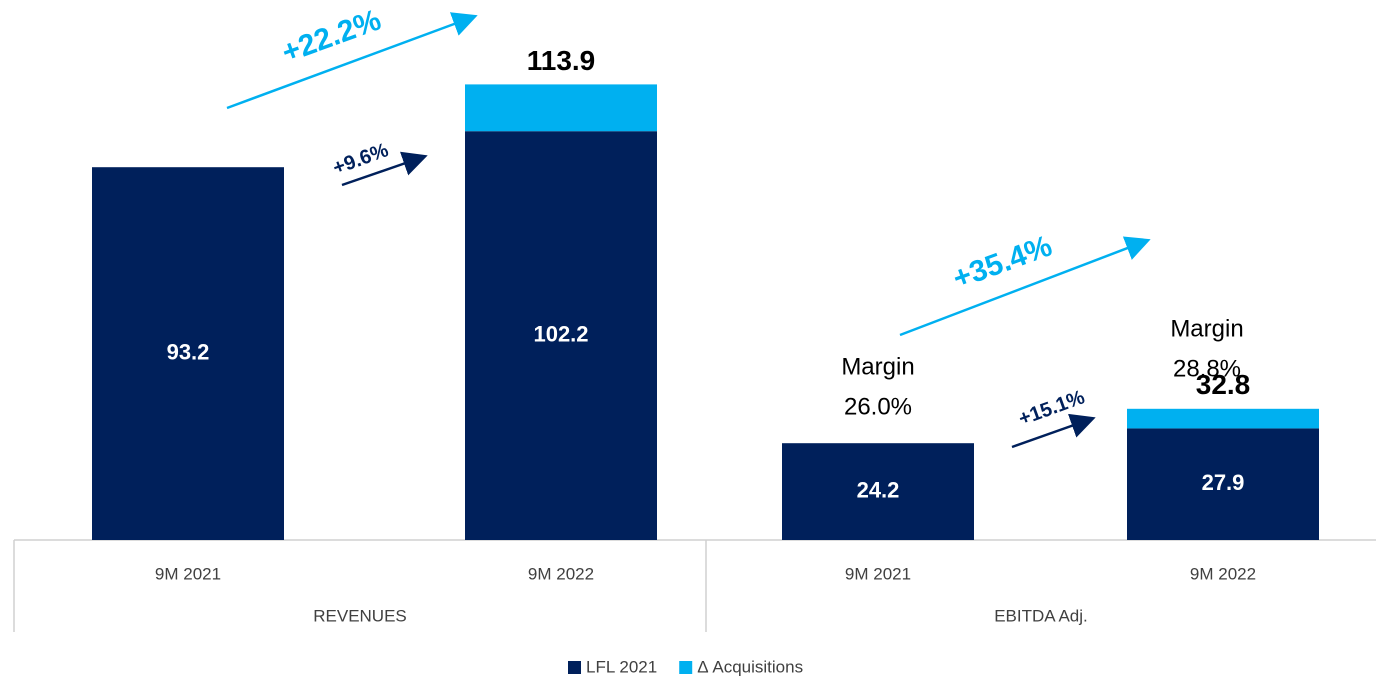 This screenshot has height=681, width=1376. I want to click on growth-label: +35.4%, so click(1003, 262).